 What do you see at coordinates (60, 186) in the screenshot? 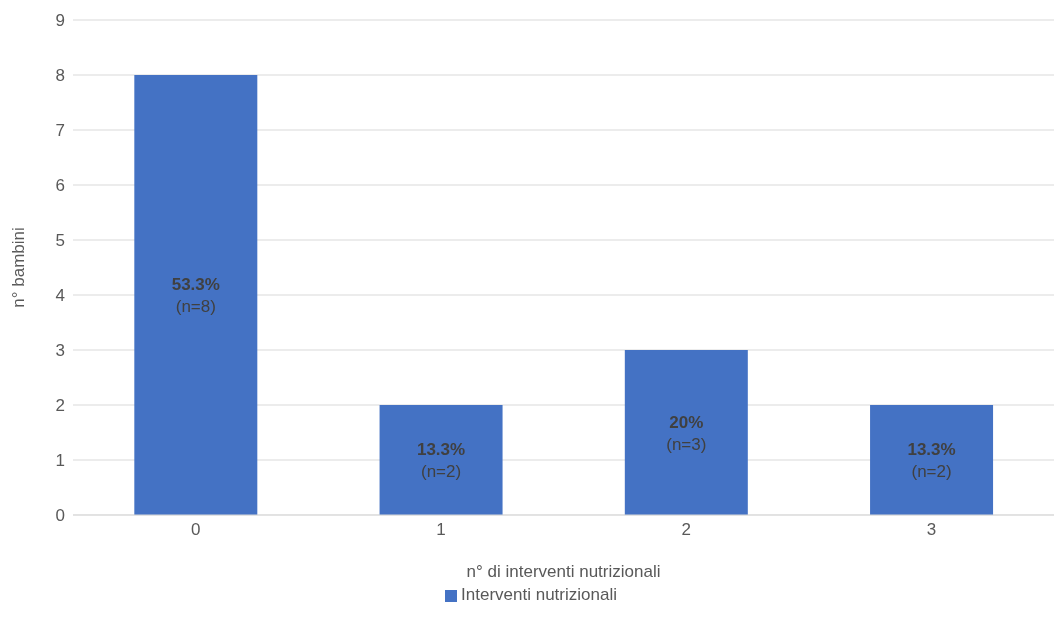
I see `y-tick-label: 6` at bounding box center [60, 186].